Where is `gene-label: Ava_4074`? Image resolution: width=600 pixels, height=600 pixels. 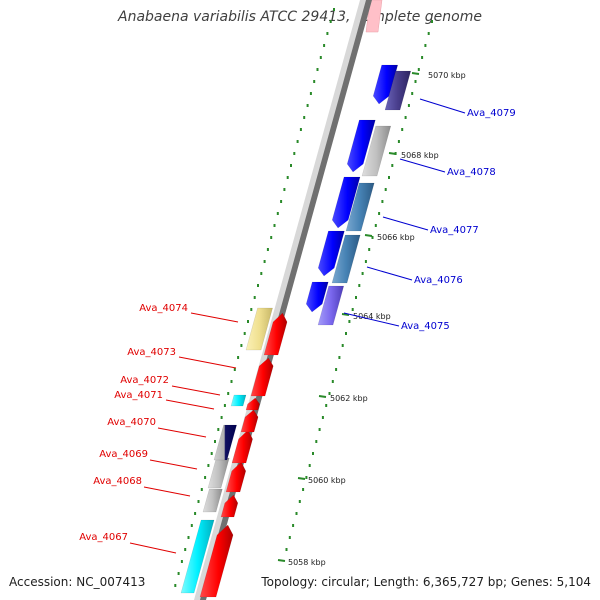 gene-label: Ava_4074 is located at coordinates (163, 308).